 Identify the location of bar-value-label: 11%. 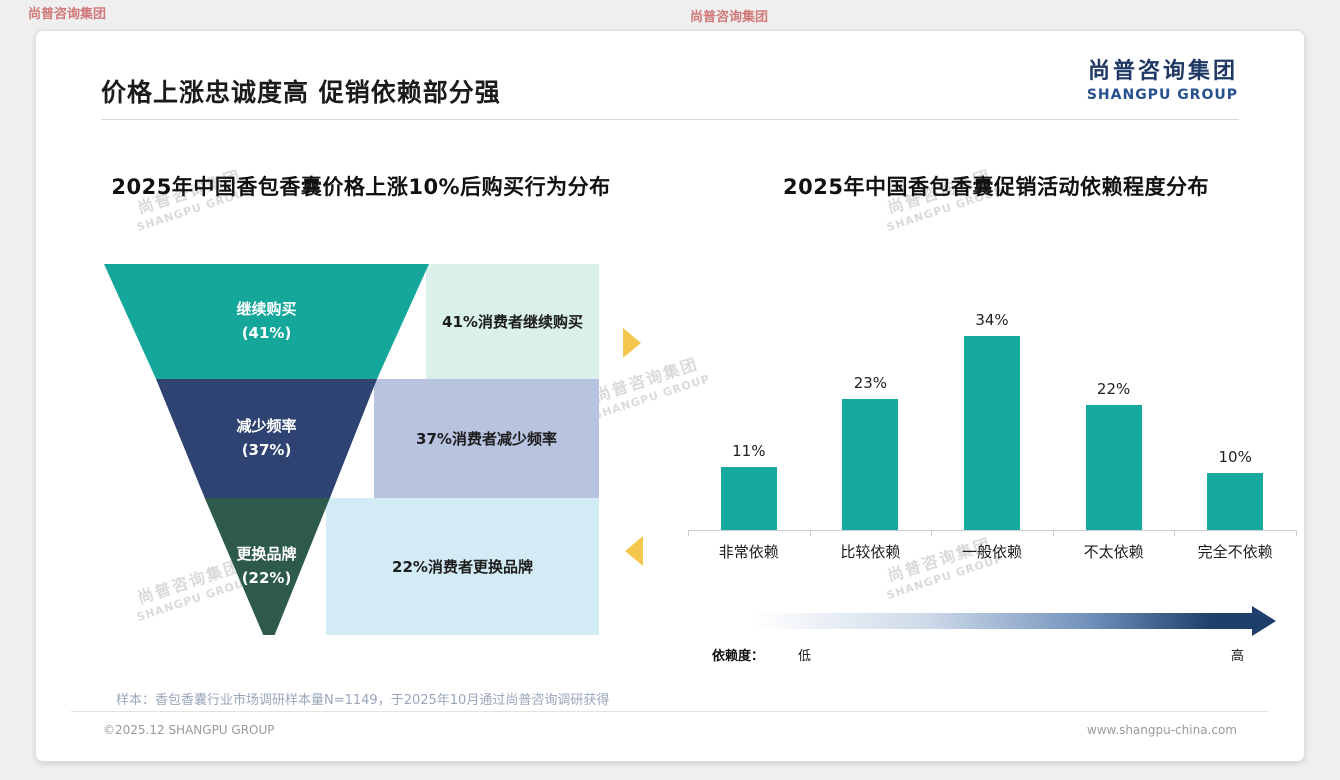
(749, 451).